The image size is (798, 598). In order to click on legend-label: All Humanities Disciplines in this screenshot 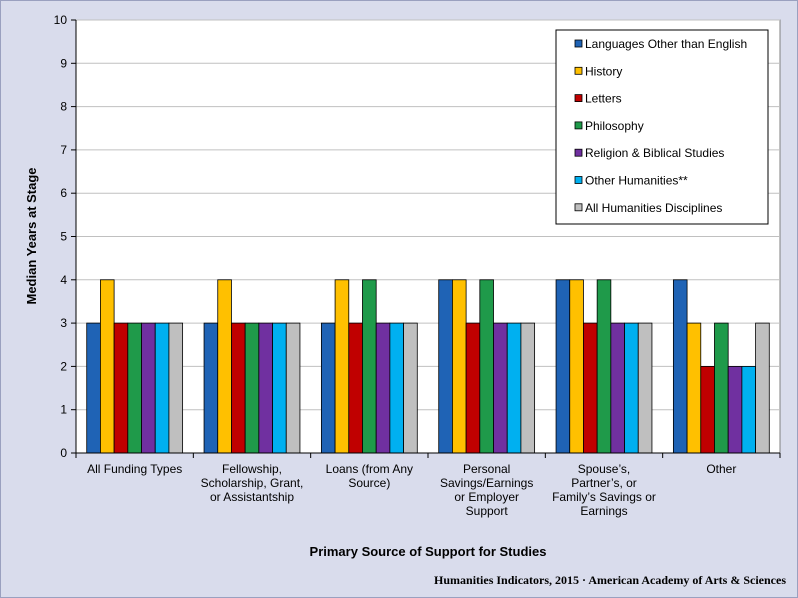, I will do `click(653, 208)`.